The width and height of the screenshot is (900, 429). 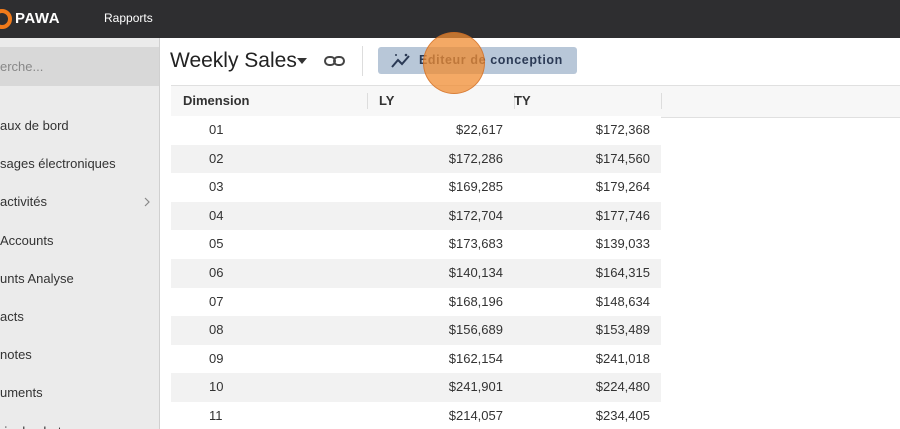 What do you see at coordinates (475, 158) in the screenshot?
I see `ly-cell: $172,286` at bounding box center [475, 158].